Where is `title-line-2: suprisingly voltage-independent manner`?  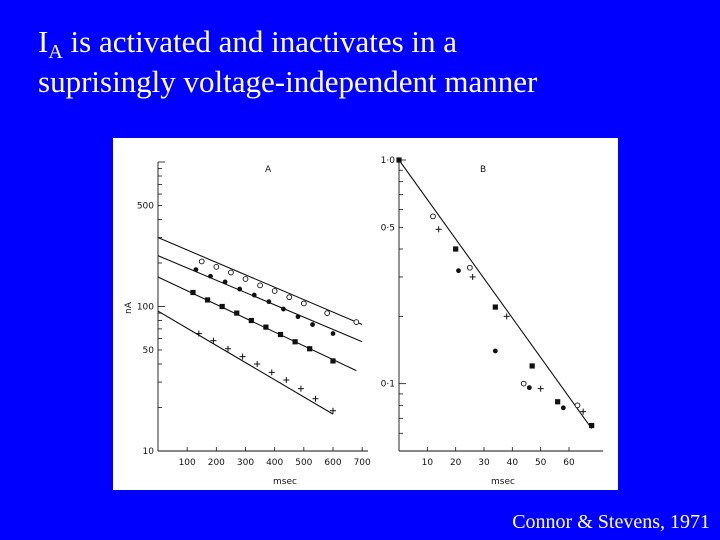 title-line-2: suprisingly voltage-independent manner is located at coordinates (288, 81).